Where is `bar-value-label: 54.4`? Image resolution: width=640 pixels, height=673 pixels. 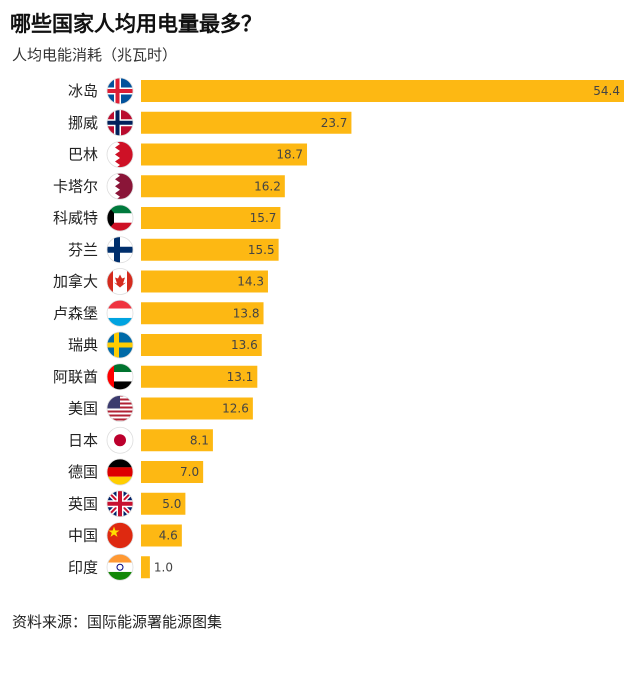 bar-value-label: 54.4 is located at coordinates (606, 91).